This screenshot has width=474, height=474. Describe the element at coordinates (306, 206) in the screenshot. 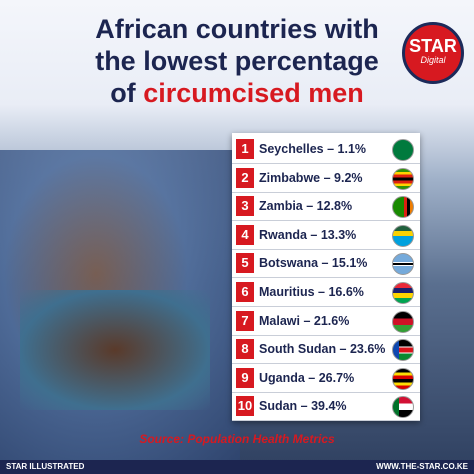

I see `country-label: Zambia – 12.8%` at that location.